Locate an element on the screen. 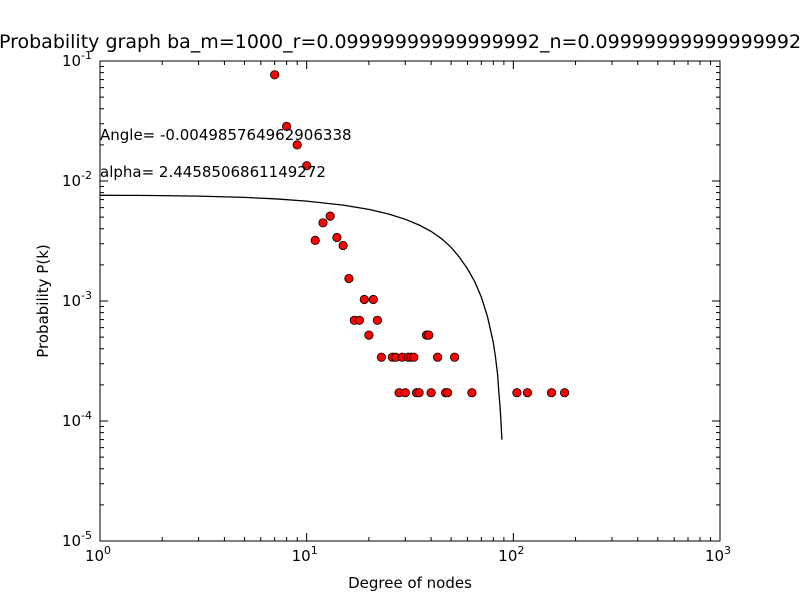 This screenshot has width=800, height=600. y-tick-label: 10⁻² is located at coordinates (77, 179).